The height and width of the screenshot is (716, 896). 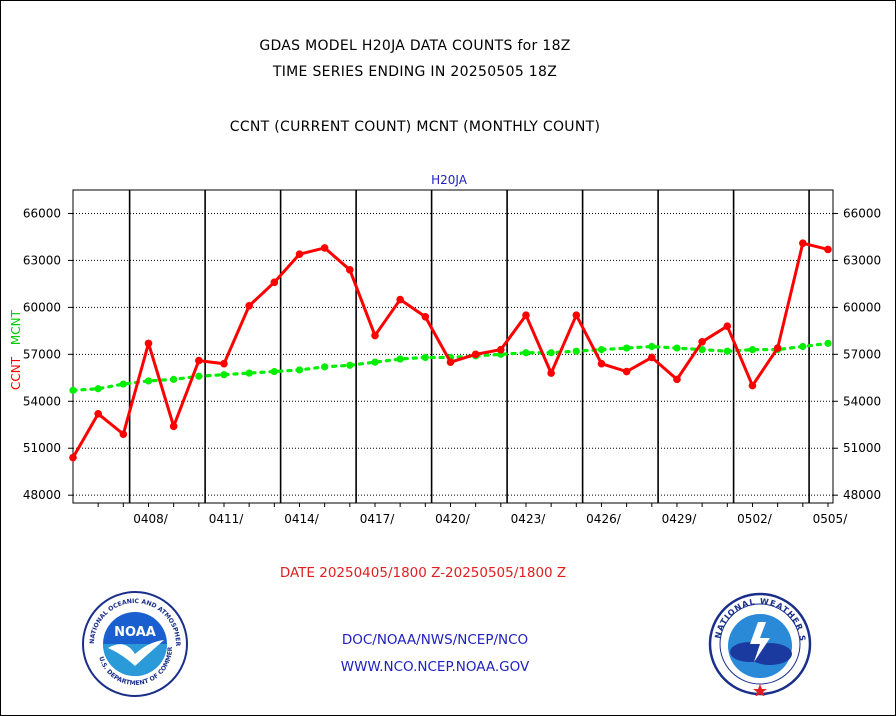 I want to click on y-tick-label-left: 66000, so click(x=42, y=213).